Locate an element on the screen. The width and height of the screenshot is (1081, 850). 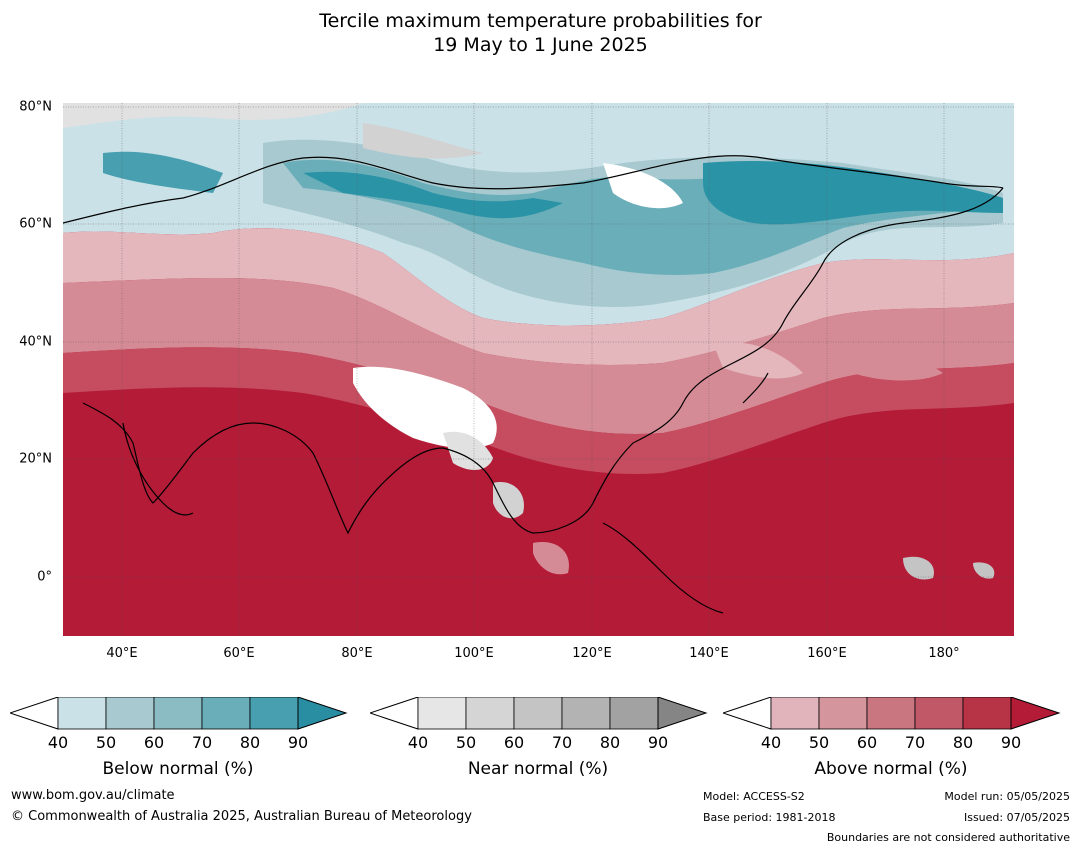
base-period-text: Base period: 1981-2018 is located at coordinates (769, 817).